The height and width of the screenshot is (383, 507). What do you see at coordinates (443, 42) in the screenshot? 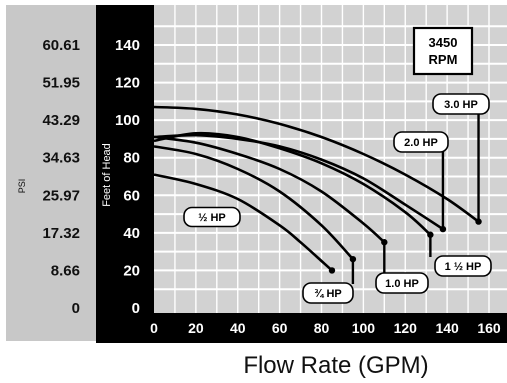
I see `speed-badge-value: 3450` at bounding box center [443, 42].